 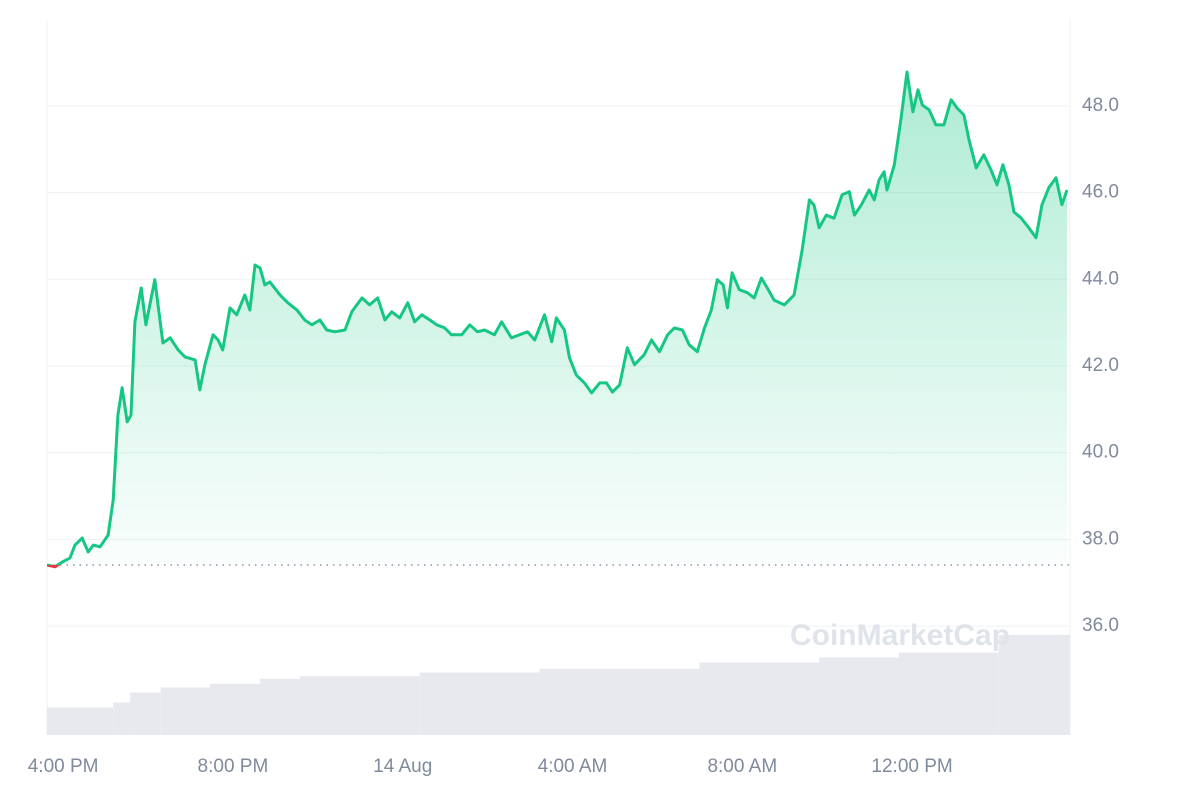 I want to click on y-tick-label: 40.0, so click(x=1100, y=452).